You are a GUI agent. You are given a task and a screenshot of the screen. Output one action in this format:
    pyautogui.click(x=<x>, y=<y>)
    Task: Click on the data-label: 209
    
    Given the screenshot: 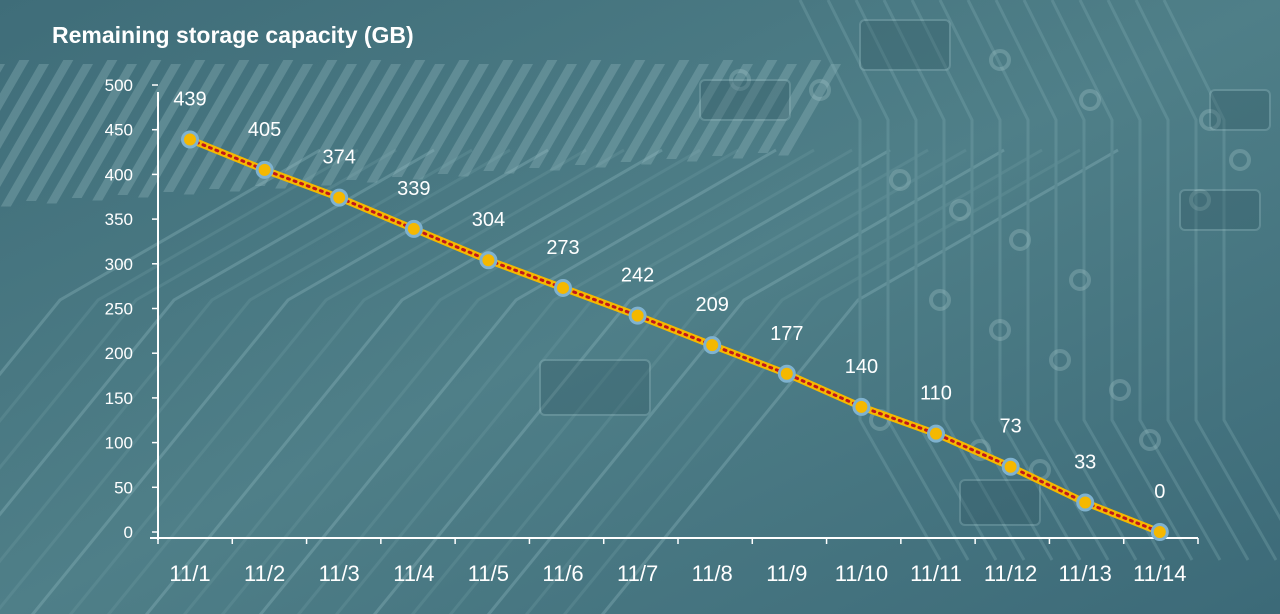 What is the action you would take?
    pyautogui.click(x=712, y=305)
    